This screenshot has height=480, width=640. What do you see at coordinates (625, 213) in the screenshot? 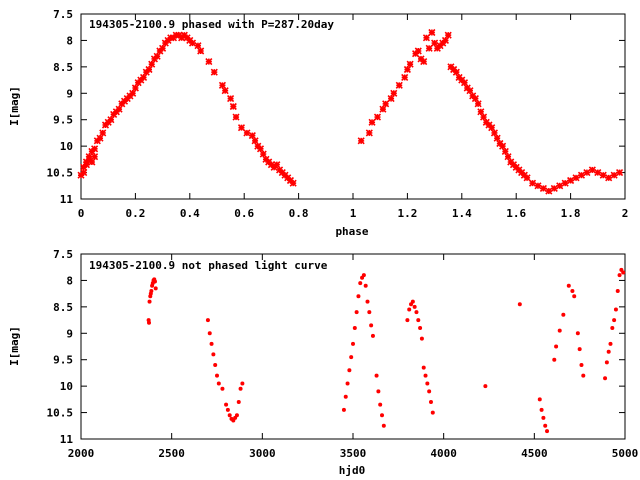
I see `x-tick-label: 2` at bounding box center [625, 213].